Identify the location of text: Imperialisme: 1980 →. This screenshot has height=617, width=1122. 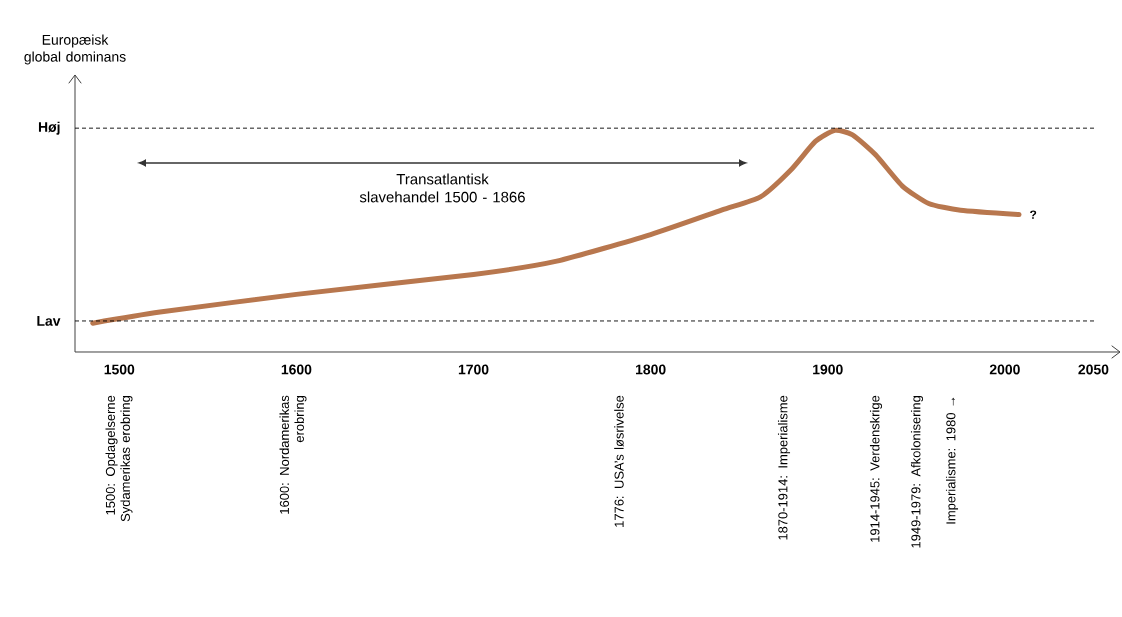
(952, 460).